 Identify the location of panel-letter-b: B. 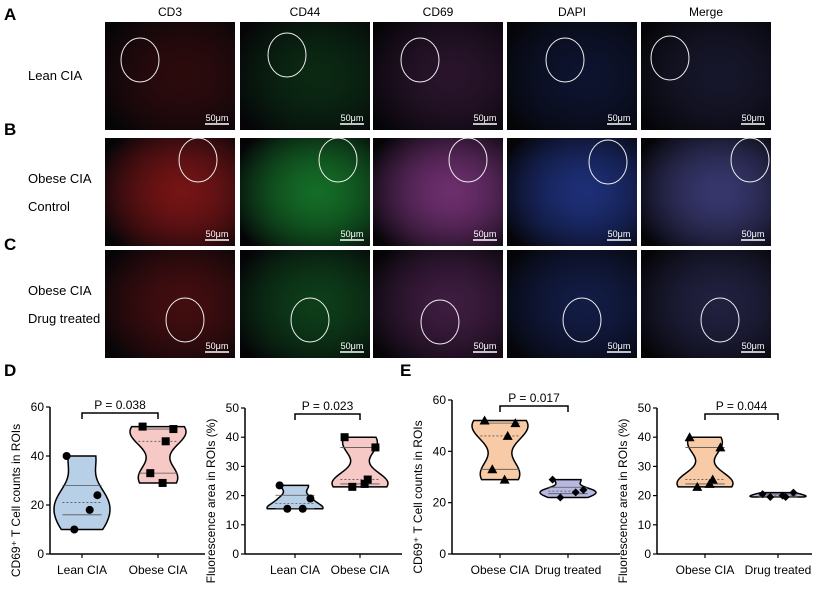
(10, 129).